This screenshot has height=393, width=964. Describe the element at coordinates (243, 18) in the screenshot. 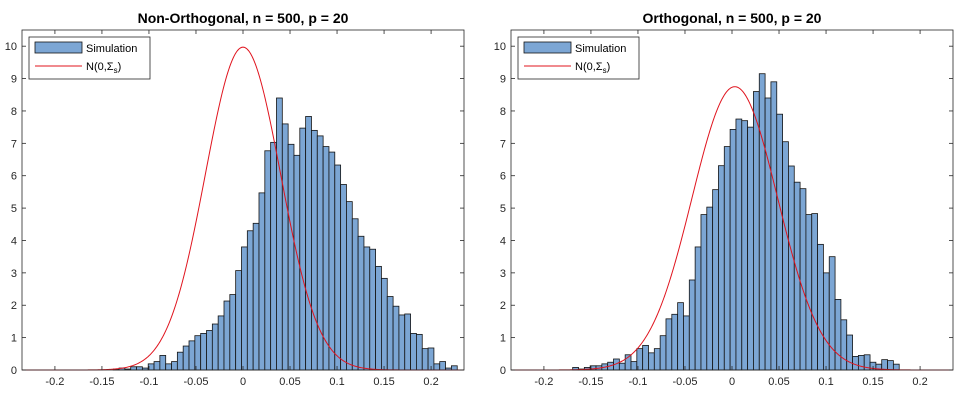

I see `chart-title: Non-Orthogonal, n = 500, p = 20` at that location.